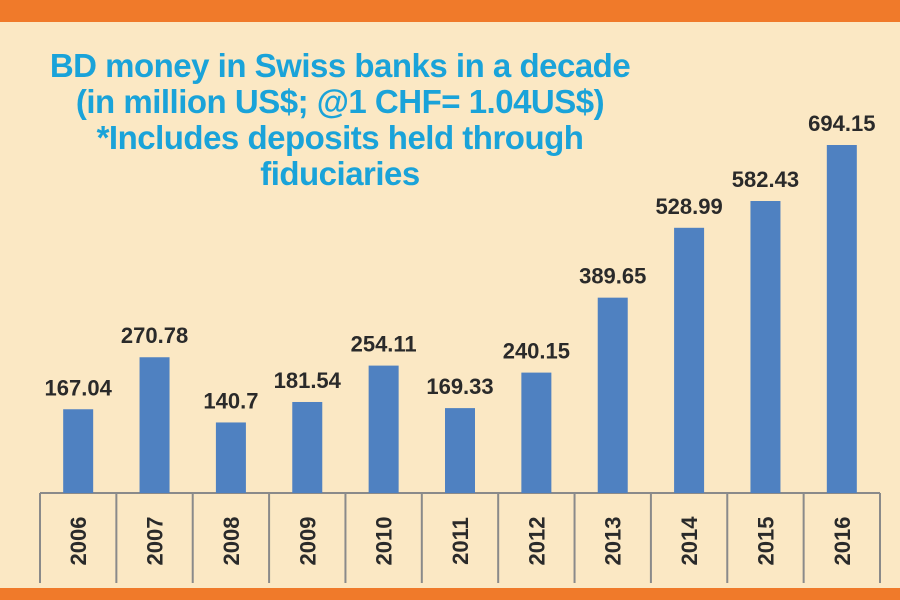 This screenshot has height=600, width=900. I want to click on tick-label-2013: 2013, so click(613, 541).